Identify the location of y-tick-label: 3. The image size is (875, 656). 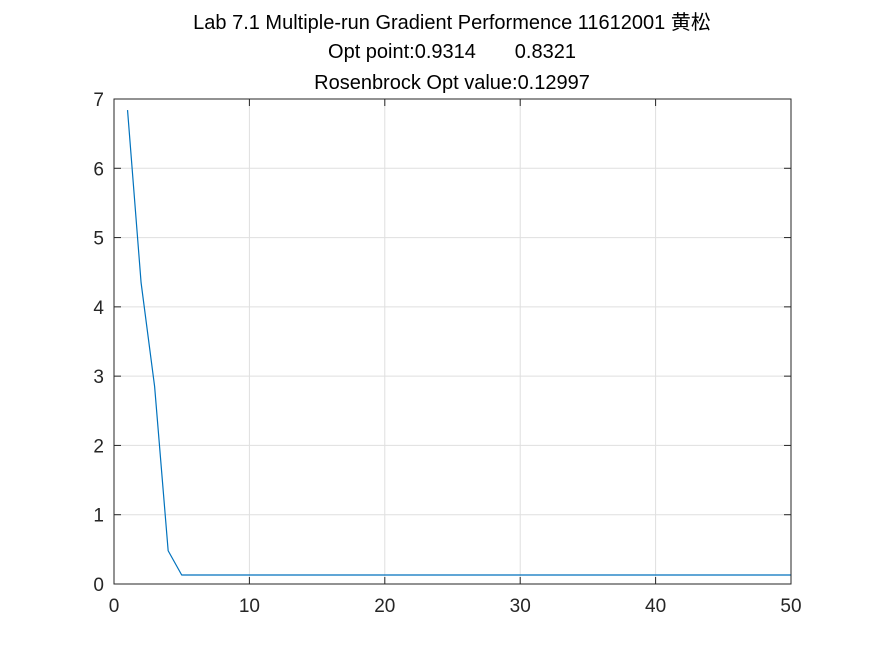
(98, 377).